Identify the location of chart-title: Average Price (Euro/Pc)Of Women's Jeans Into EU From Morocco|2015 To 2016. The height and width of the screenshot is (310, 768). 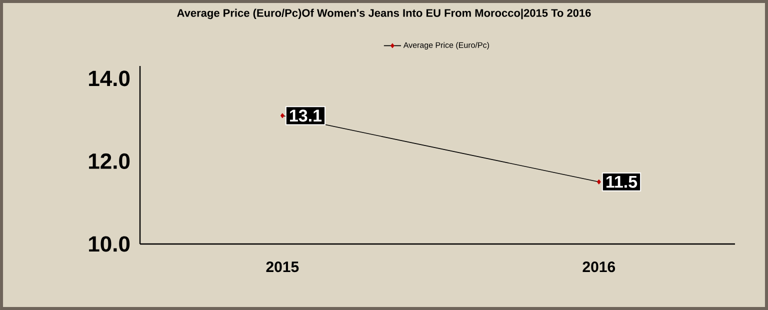
(384, 14).